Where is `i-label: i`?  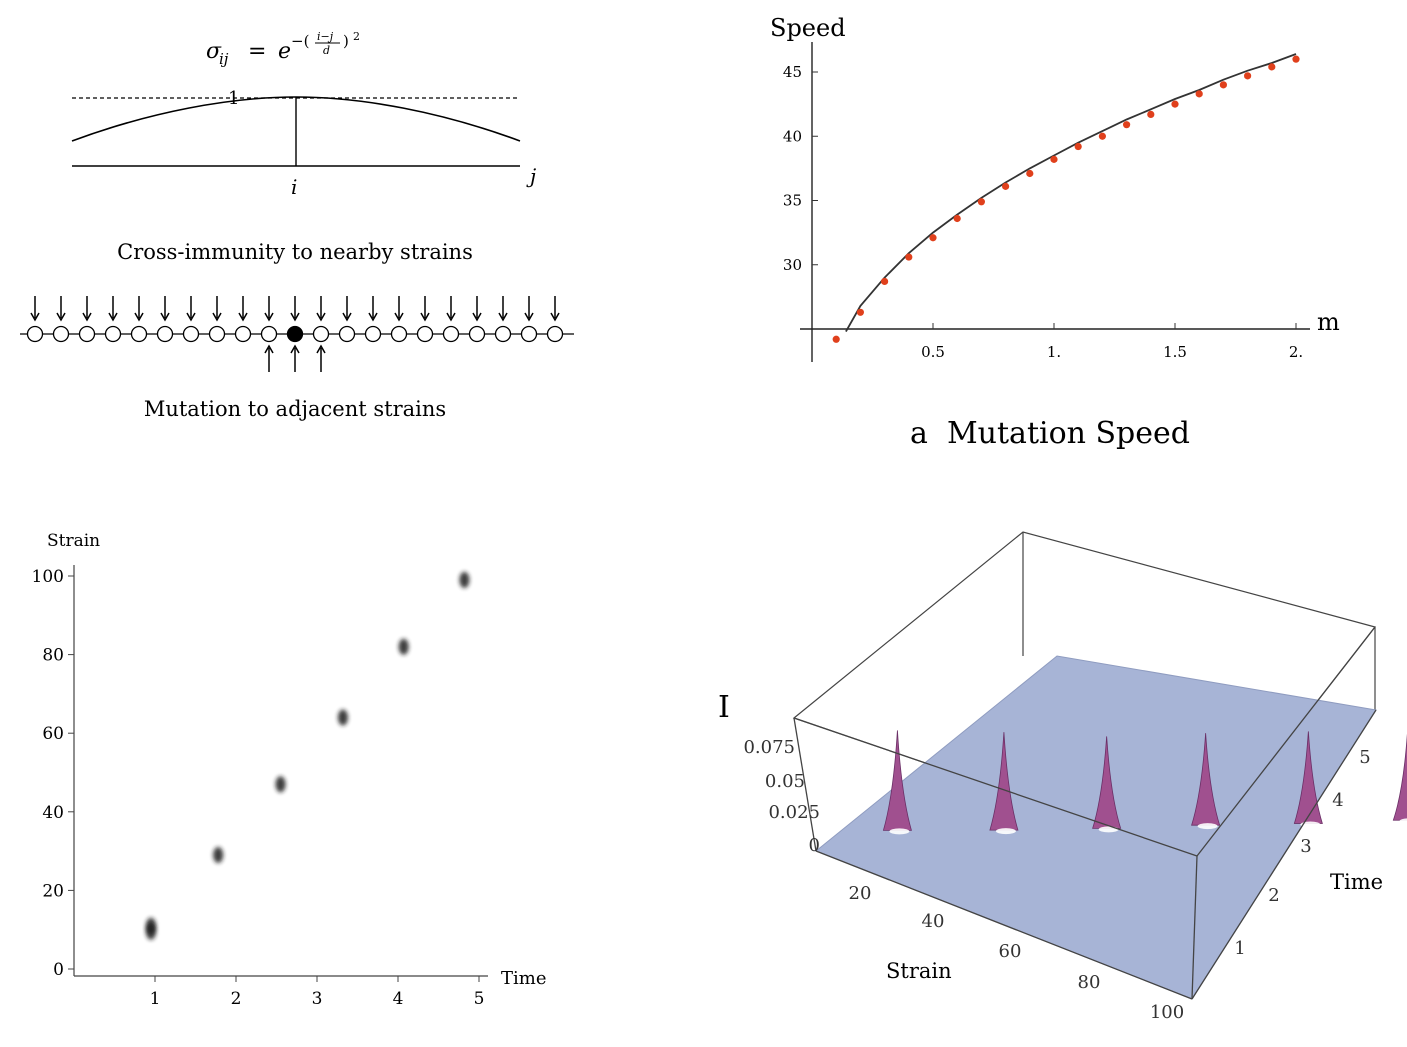
i-label: i is located at coordinates (294, 187).